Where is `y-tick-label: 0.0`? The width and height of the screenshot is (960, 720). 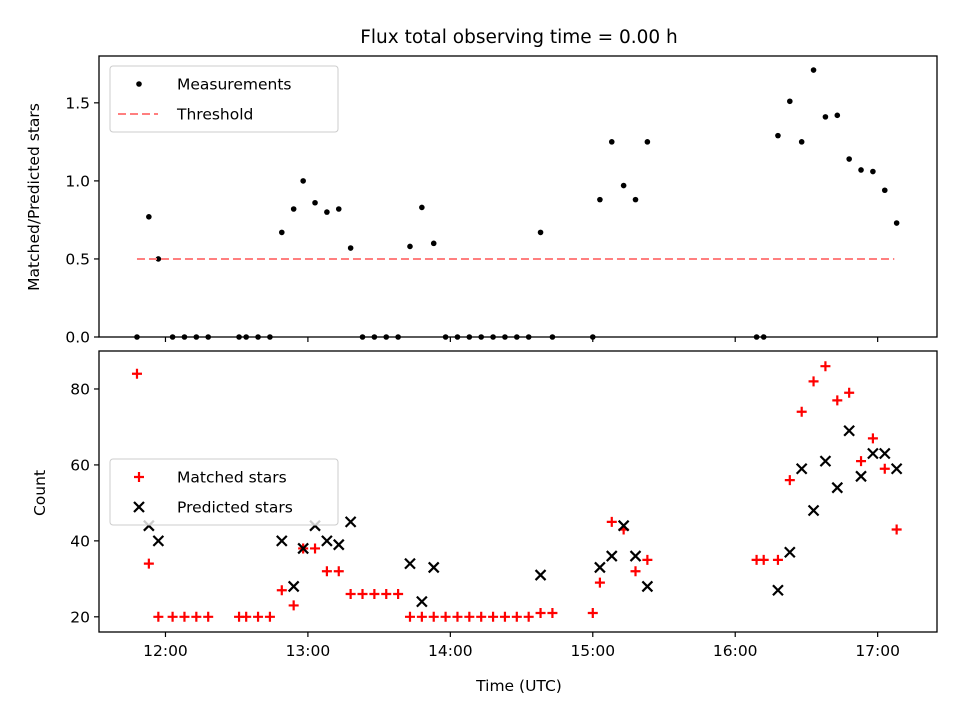
y-tick-label: 0.0 is located at coordinates (77, 338).